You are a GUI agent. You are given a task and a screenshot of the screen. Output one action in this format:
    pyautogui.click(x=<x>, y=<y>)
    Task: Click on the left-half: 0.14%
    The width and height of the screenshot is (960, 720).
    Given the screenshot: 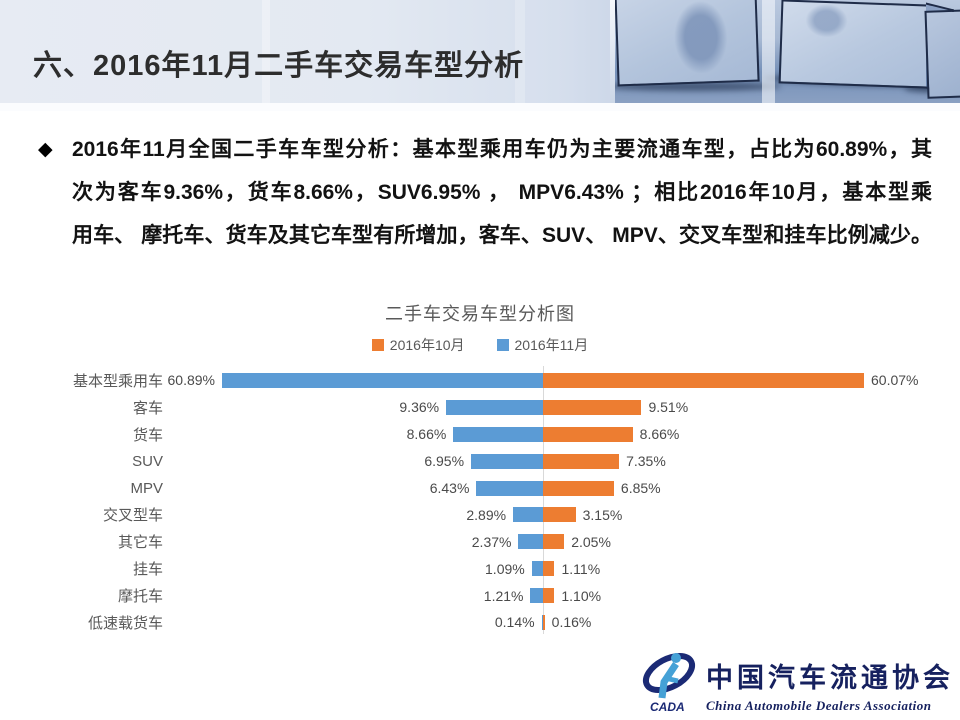 What is the action you would take?
    pyautogui.click(x=382, y=622)
    